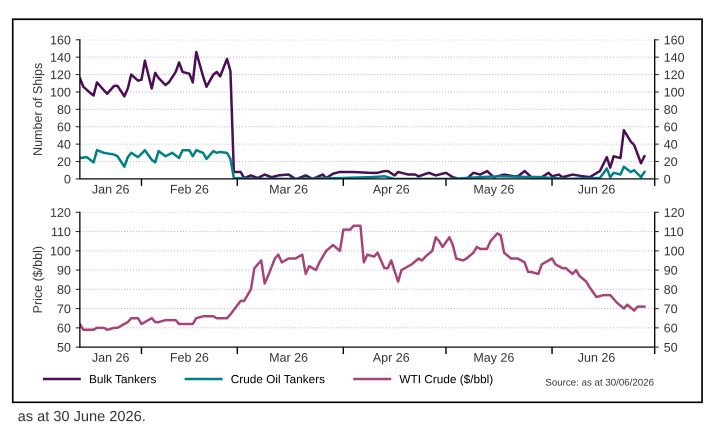  I want to click on line-series, so click(363, 163).